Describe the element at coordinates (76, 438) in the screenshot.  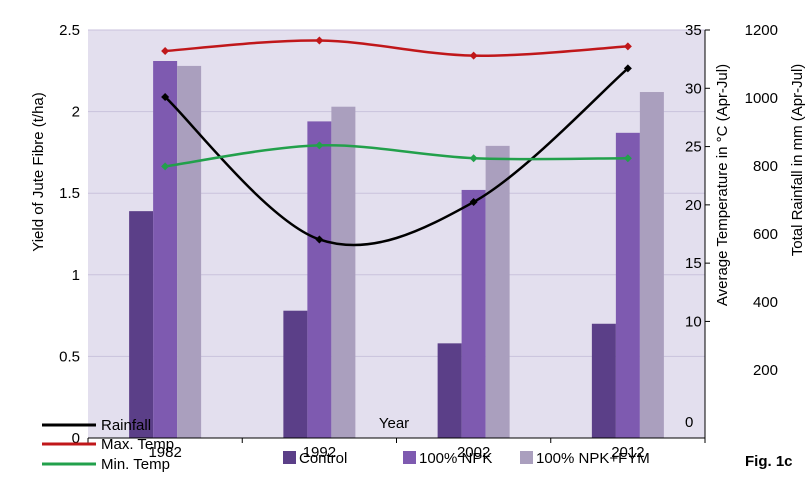
I see `yield-tick-label: 0` at that location.